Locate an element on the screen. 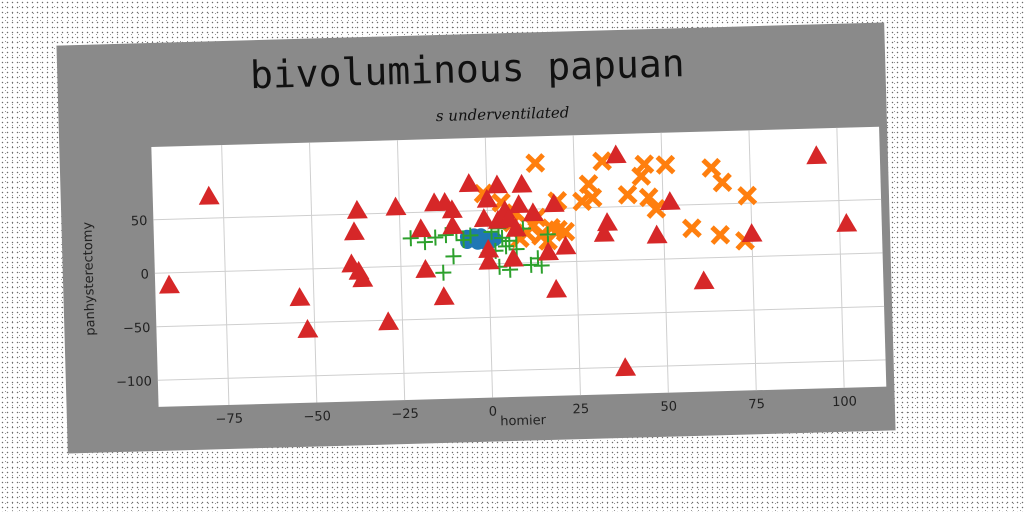  x-tick-label: −75 is located at coordinates (229, 420).